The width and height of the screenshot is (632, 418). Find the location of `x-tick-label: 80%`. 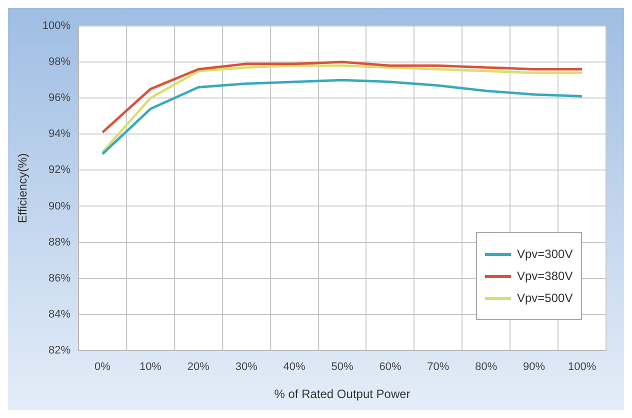

x-tick-label: 80% is located at coordinates (486, 367).